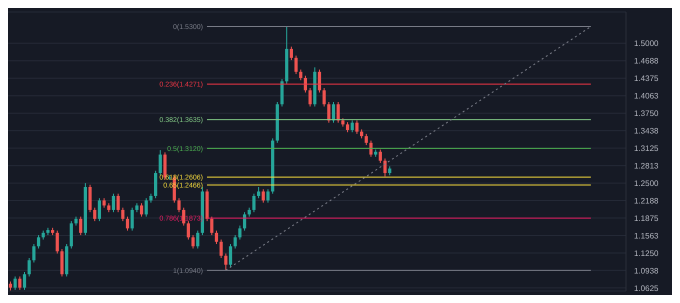  I want to click on y-tick-label: 1.5000, so click(647, 43).